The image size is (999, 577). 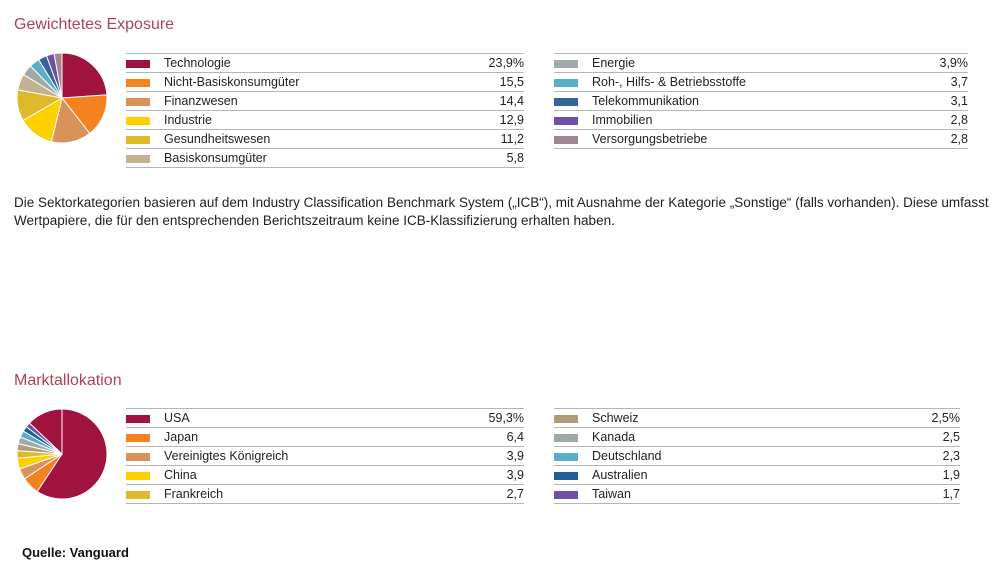 What do you see at coordinates (94, 24) in the screenshot?
I see `sector-chart-title: Gewichtetes Exposure` at bounding box center [94, 24].